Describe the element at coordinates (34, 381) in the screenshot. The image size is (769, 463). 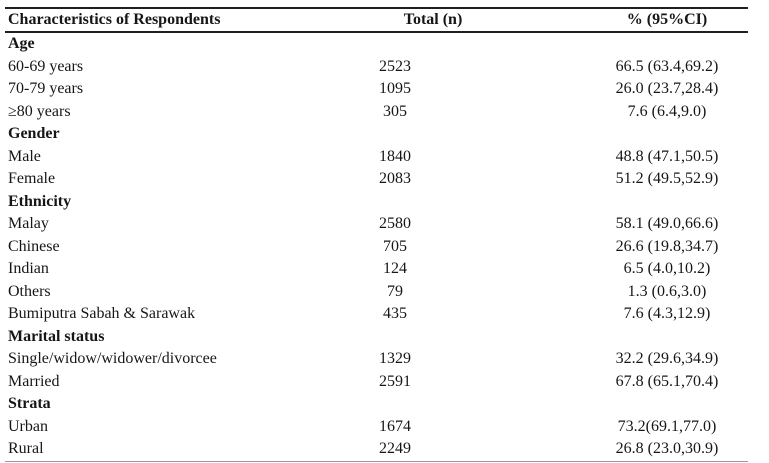
I see `row-label-cell: Married` at that location.